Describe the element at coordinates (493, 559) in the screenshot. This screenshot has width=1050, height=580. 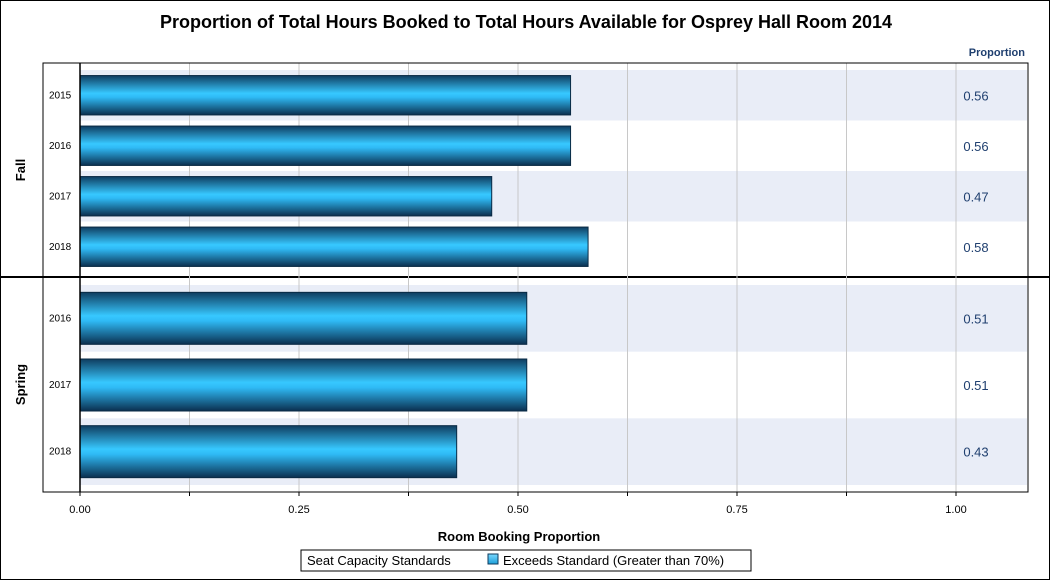
I see `legend-swatch` at that location.